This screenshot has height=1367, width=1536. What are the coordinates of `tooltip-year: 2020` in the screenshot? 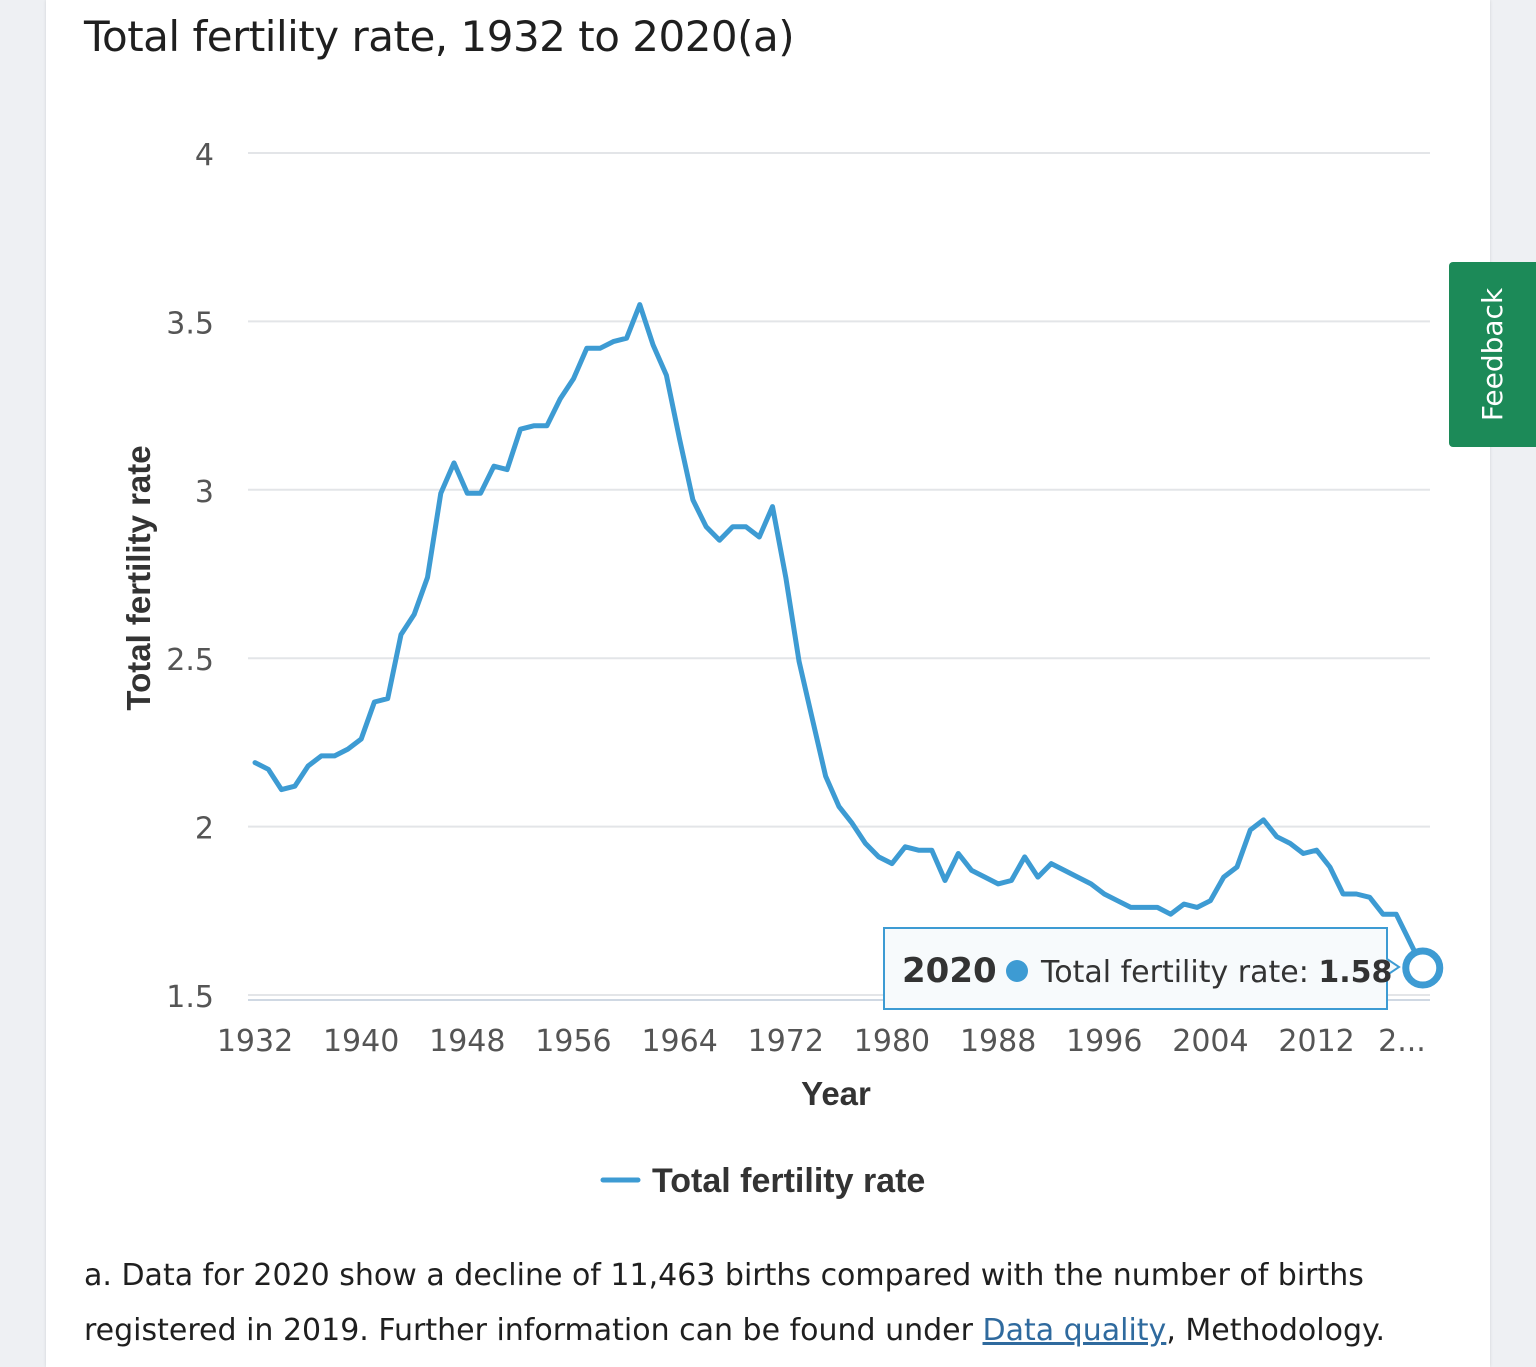 It's located at (949, 971).